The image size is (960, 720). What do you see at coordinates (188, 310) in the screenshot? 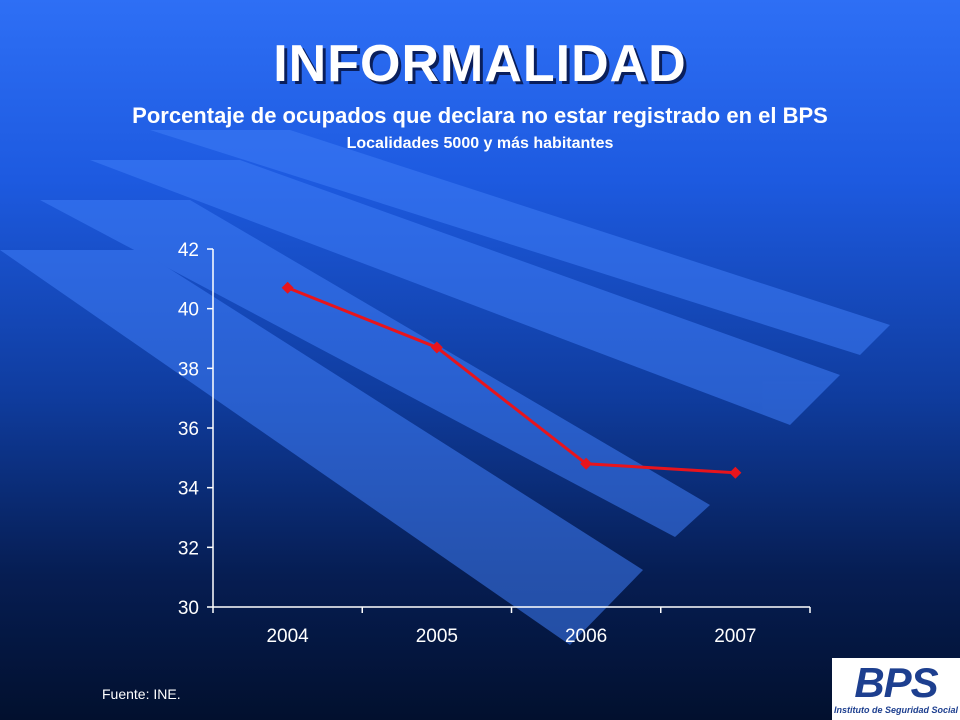
I see `y-tick-label: 40` at bounding box center [188, 310].